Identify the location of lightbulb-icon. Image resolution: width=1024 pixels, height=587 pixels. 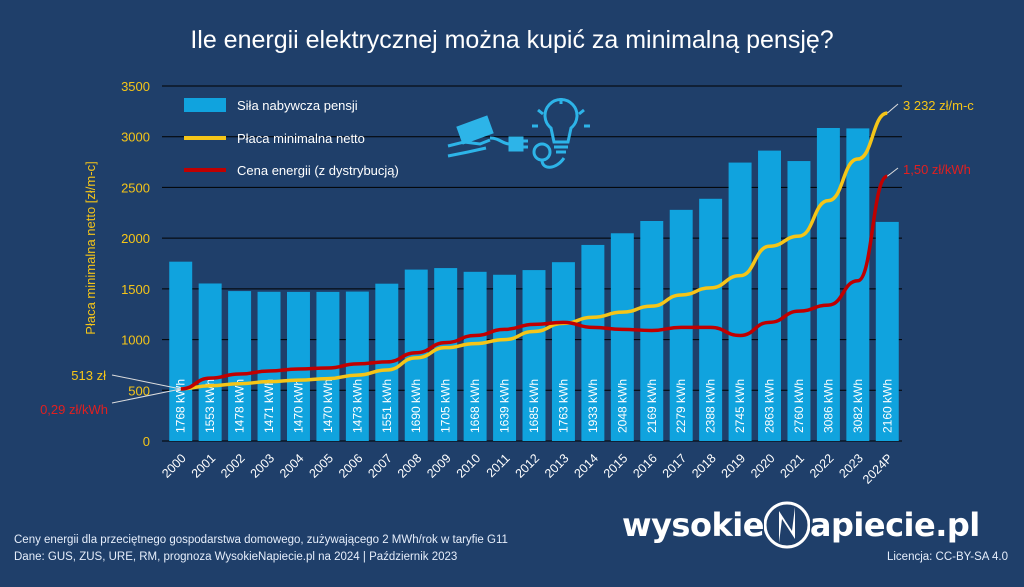
(561, 126).